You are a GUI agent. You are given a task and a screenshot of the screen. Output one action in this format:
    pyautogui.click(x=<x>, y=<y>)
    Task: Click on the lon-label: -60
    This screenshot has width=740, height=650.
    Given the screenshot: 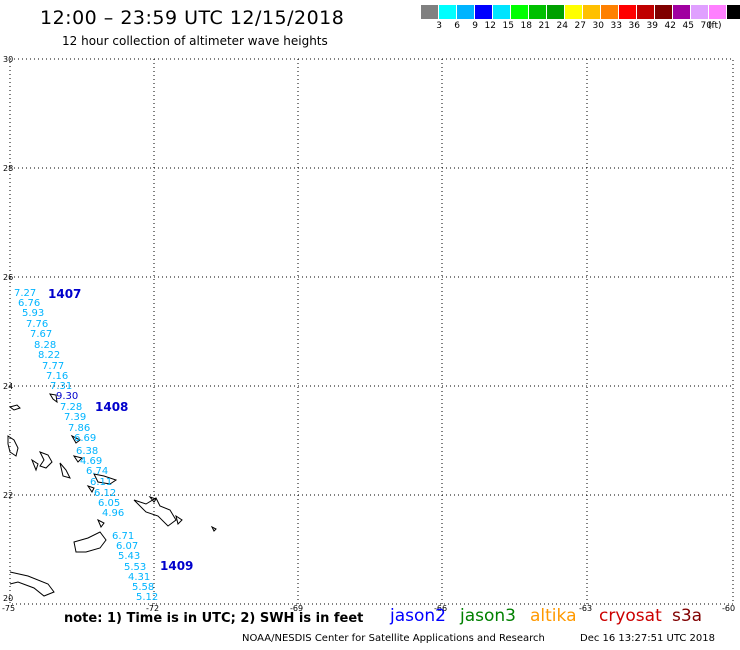 What is the action you would take?
    pyautogui.click(x=728, y=608)
    